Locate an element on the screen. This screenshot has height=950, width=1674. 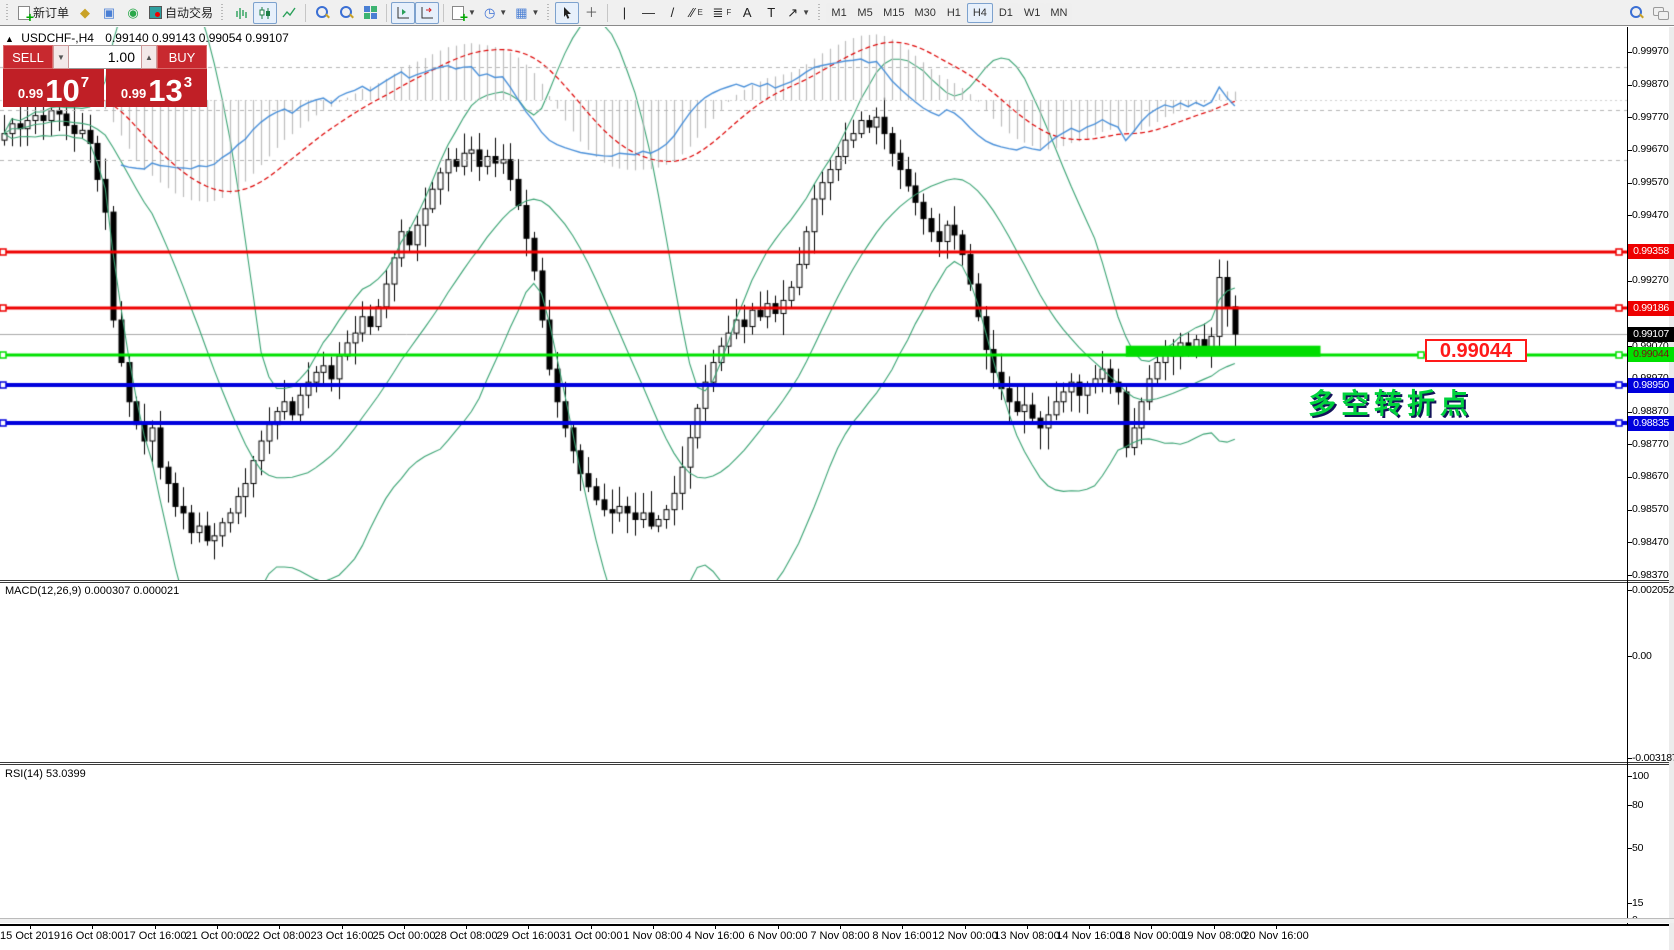
sell-price-button: 0.99 10 7 is located at coordinates (53, 88).